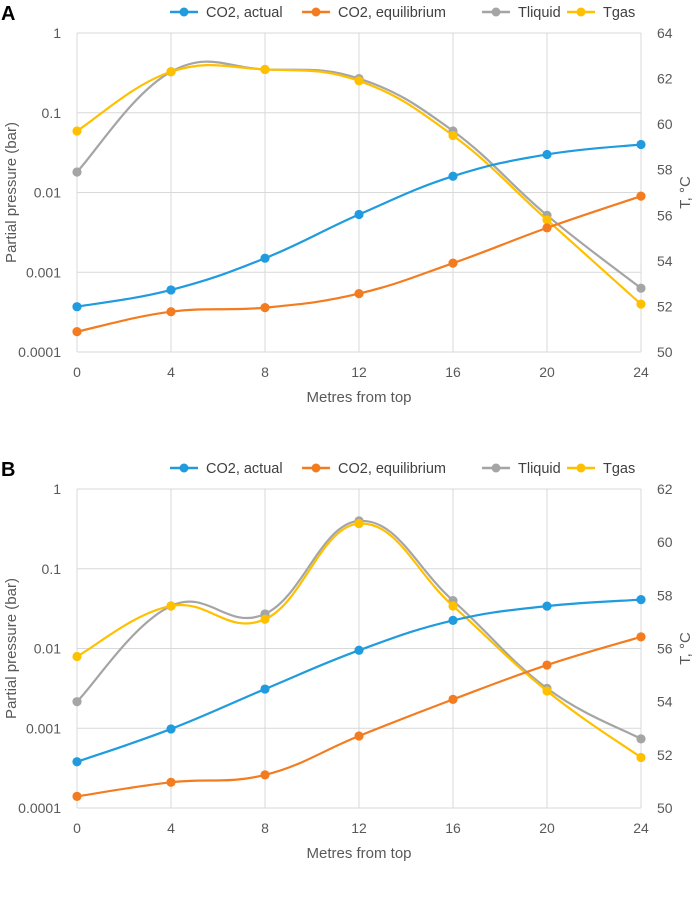 This screenshot has height=912, width=699. Describe the element at coordinates (244, 13) in the screenshot. I see `legend-label-co2-actual: CO2, actual` at that location.